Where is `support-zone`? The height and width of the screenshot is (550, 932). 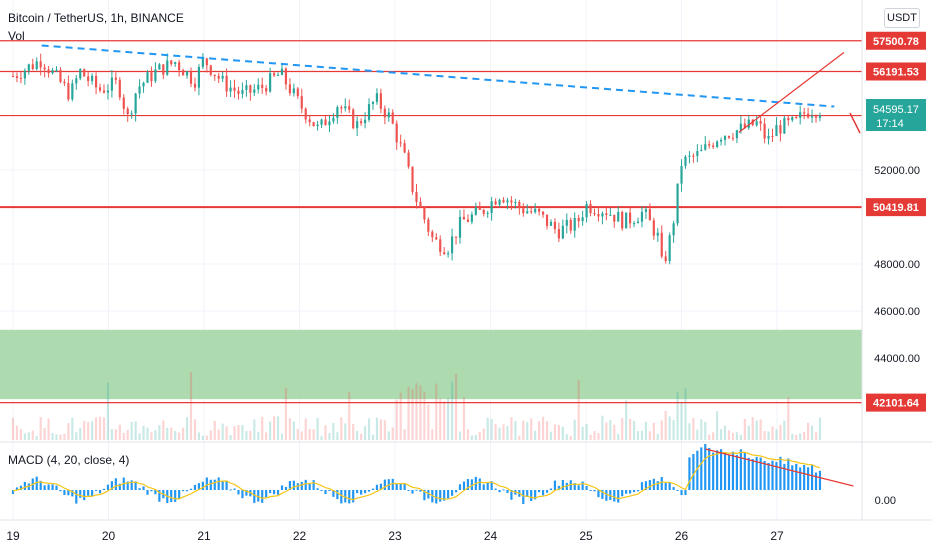
support-zone is located at coordinates (431, 364).